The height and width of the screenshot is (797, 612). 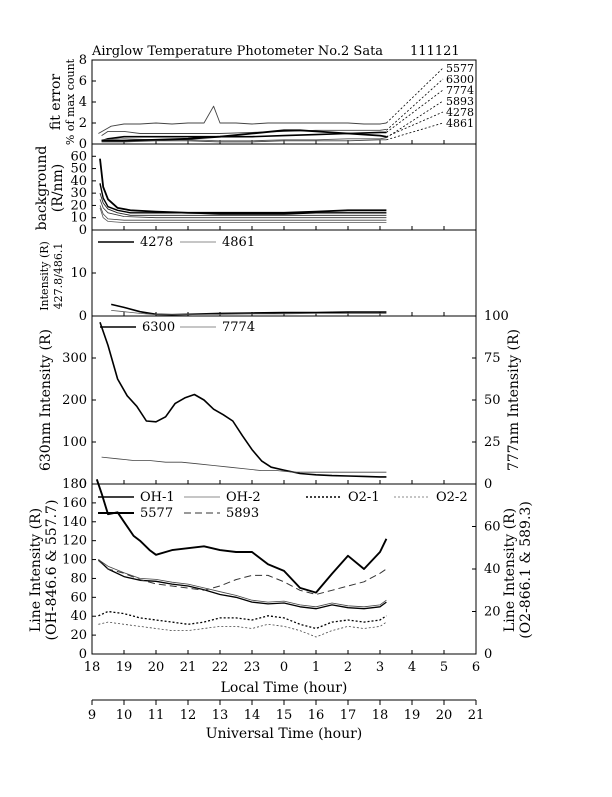 What do you see at coordinates (46, 400) in the screenshot?
I see `red-ylabel-left: 630nm Intensity (R)` at bounding box center [46, 400].